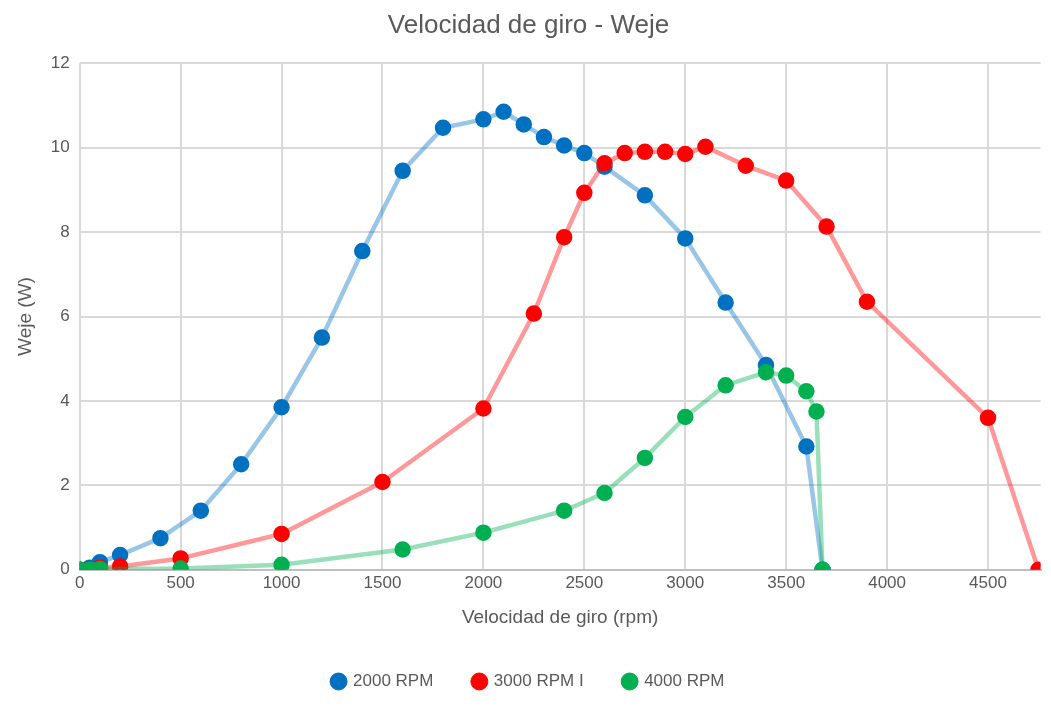 This screenshot has height=708, width=1051. Describe the element at coordinates (65, 316) in the screenshot. I see `y-tick-label: 6` at that location.